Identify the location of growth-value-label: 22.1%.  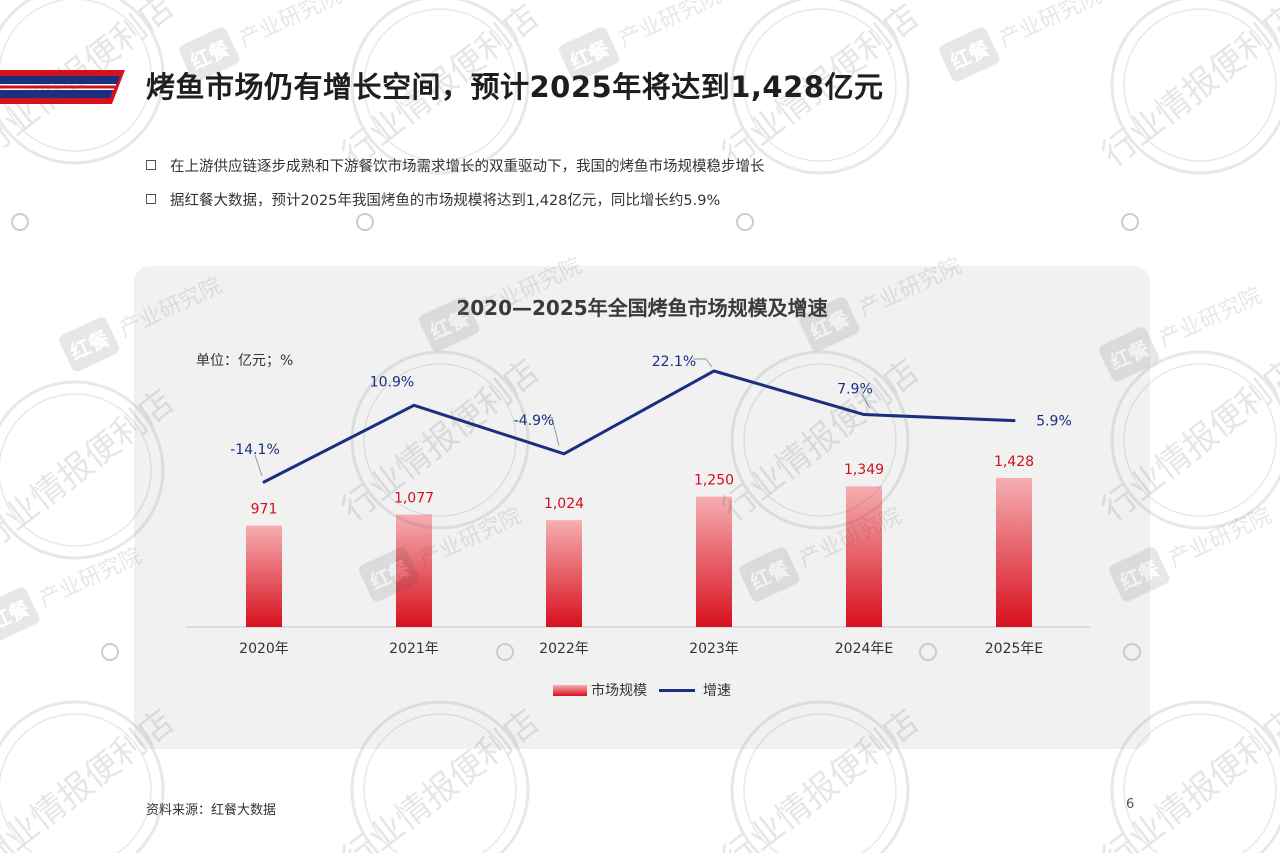
(674, 362).